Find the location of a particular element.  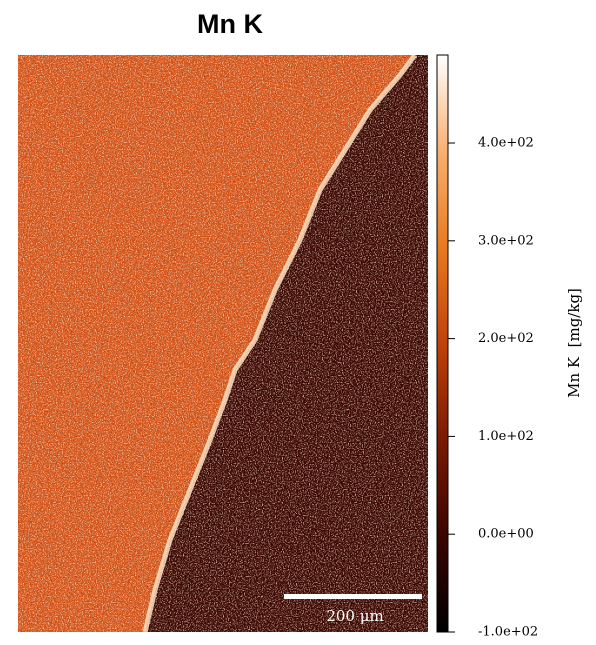

colorbar-tick-label: 1.0e+02 is located at coordinates (506, 436).